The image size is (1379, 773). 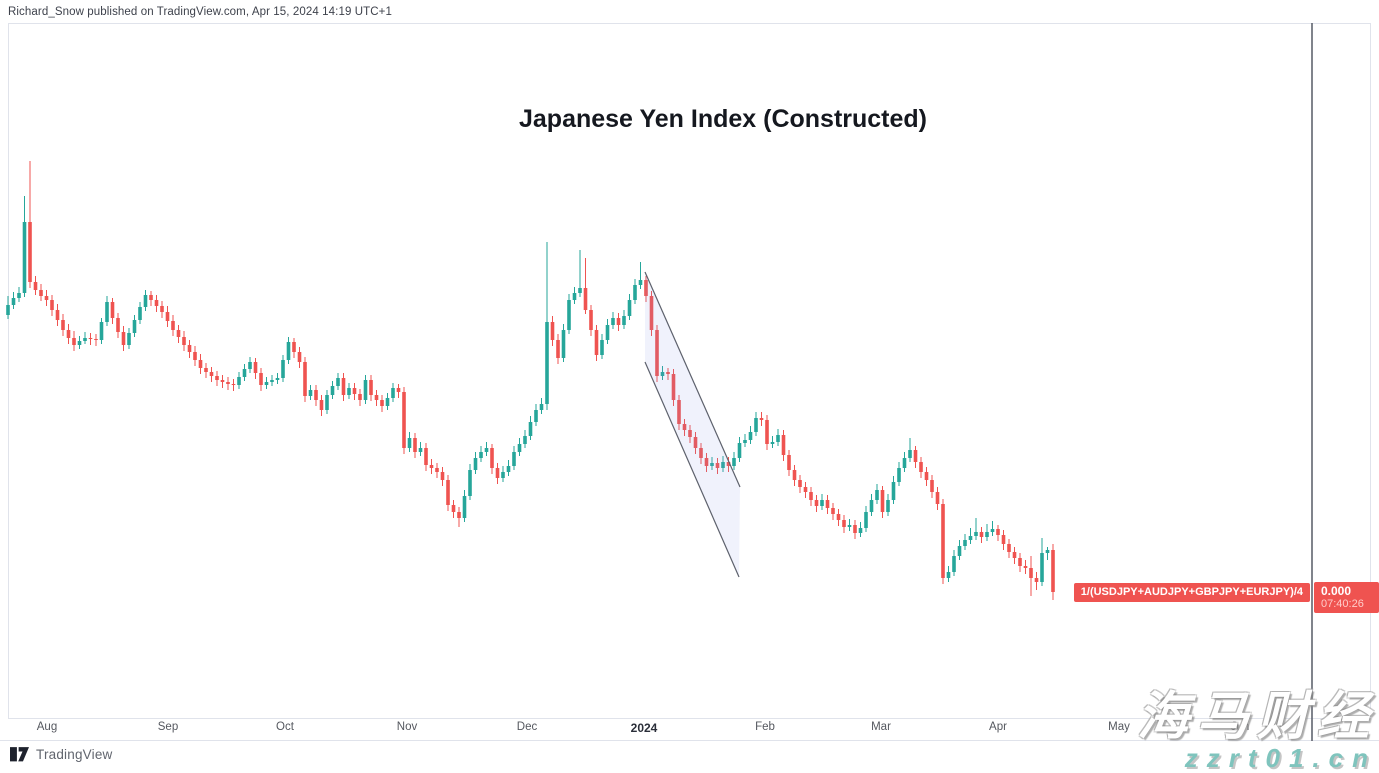 I want to click on time-tick-label: May, so click(x=1119, y=727).